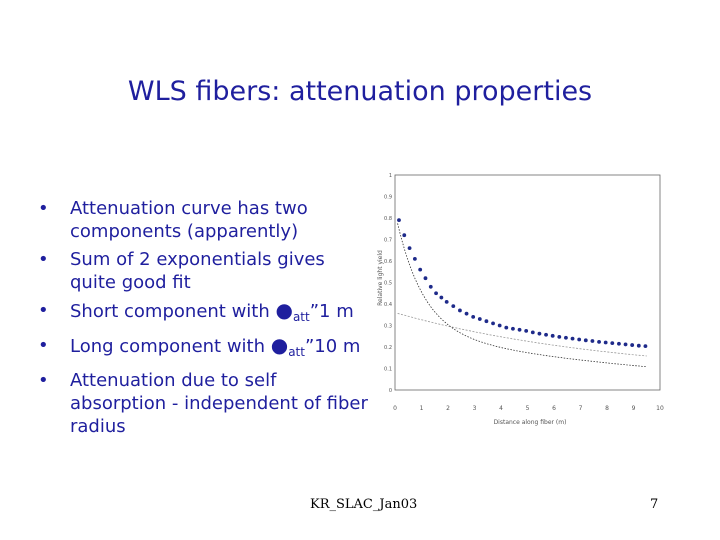 This screenshot has width=720, height=540. What do you see at coordinates (388, 241) in the screenshot?
I see `y-tick-label: 0.7` at bounding box center [388, 241].